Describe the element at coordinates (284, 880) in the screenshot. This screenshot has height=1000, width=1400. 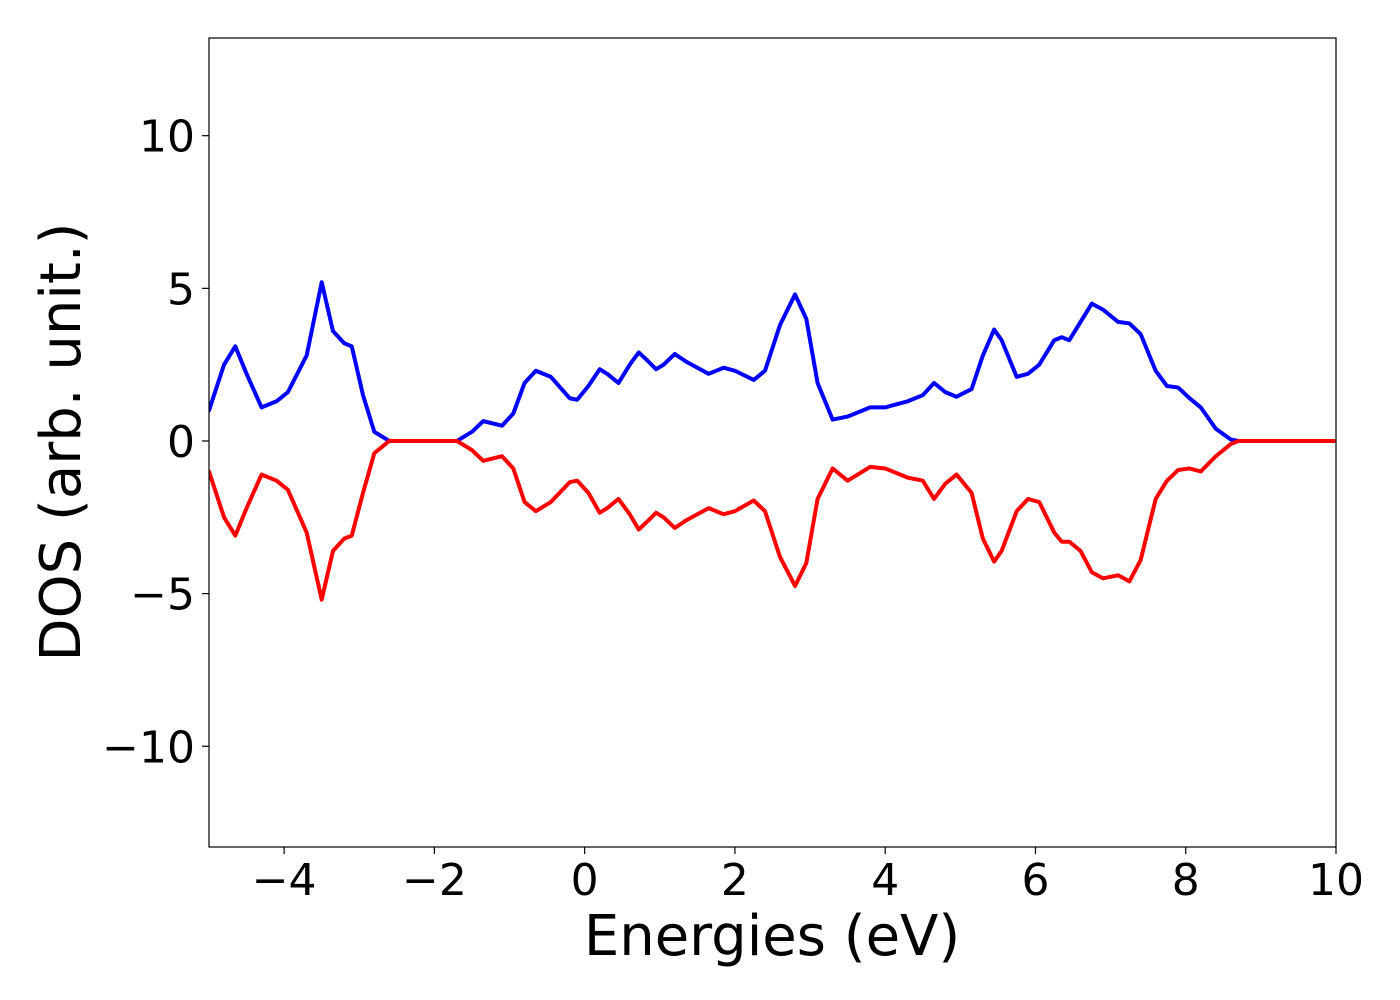
I see `x-tick-label: −4` at that location.